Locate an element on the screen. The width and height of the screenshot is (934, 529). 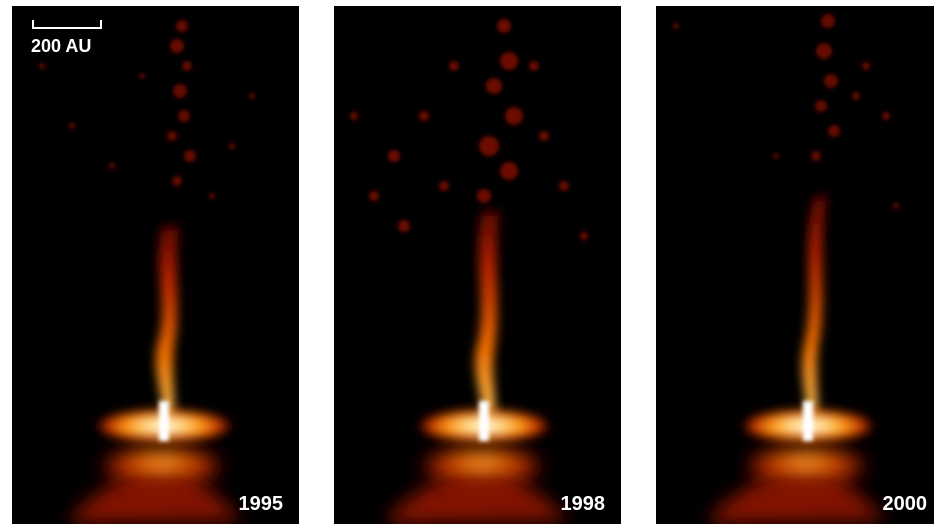
year-label-1998: 1998 is located at coordinates (583, 504).